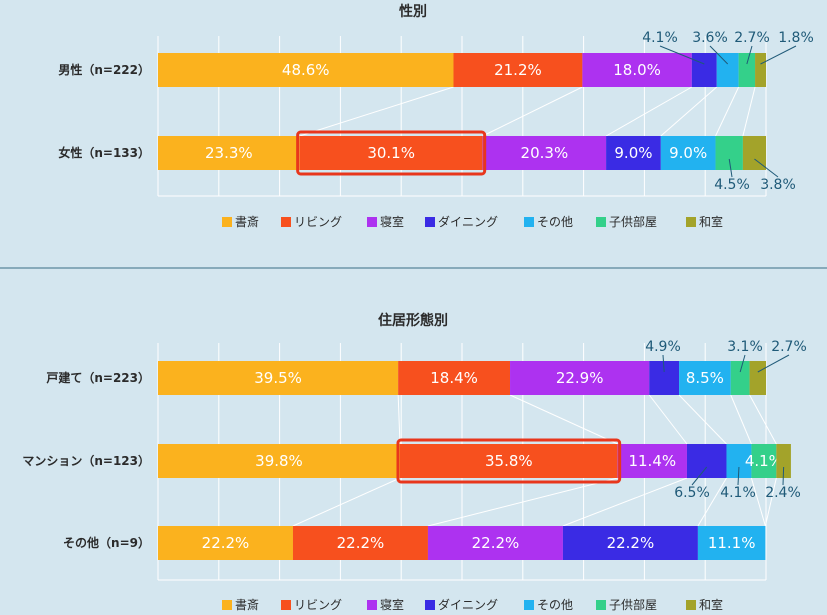  I want to click on bar-value-label: 9.0%, so click(688, 153).